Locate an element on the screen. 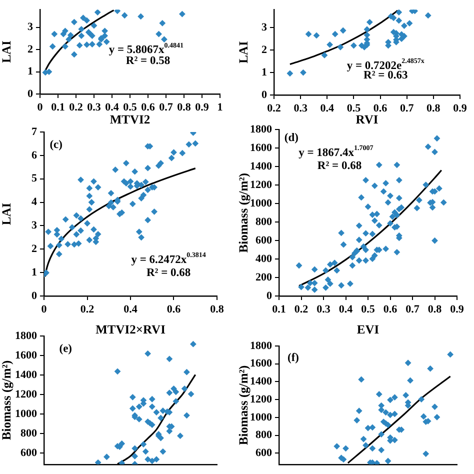 The image size is (474, 474). x-tick-label: 1 is located at coordinates (220, 107).